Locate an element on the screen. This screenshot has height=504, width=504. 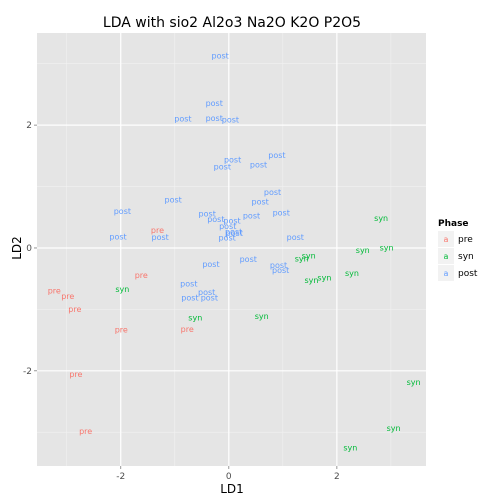
chart-title: LDA with sio2 Al2o3 Na2O K2O P2O5 is located at coordinates (232, 23).